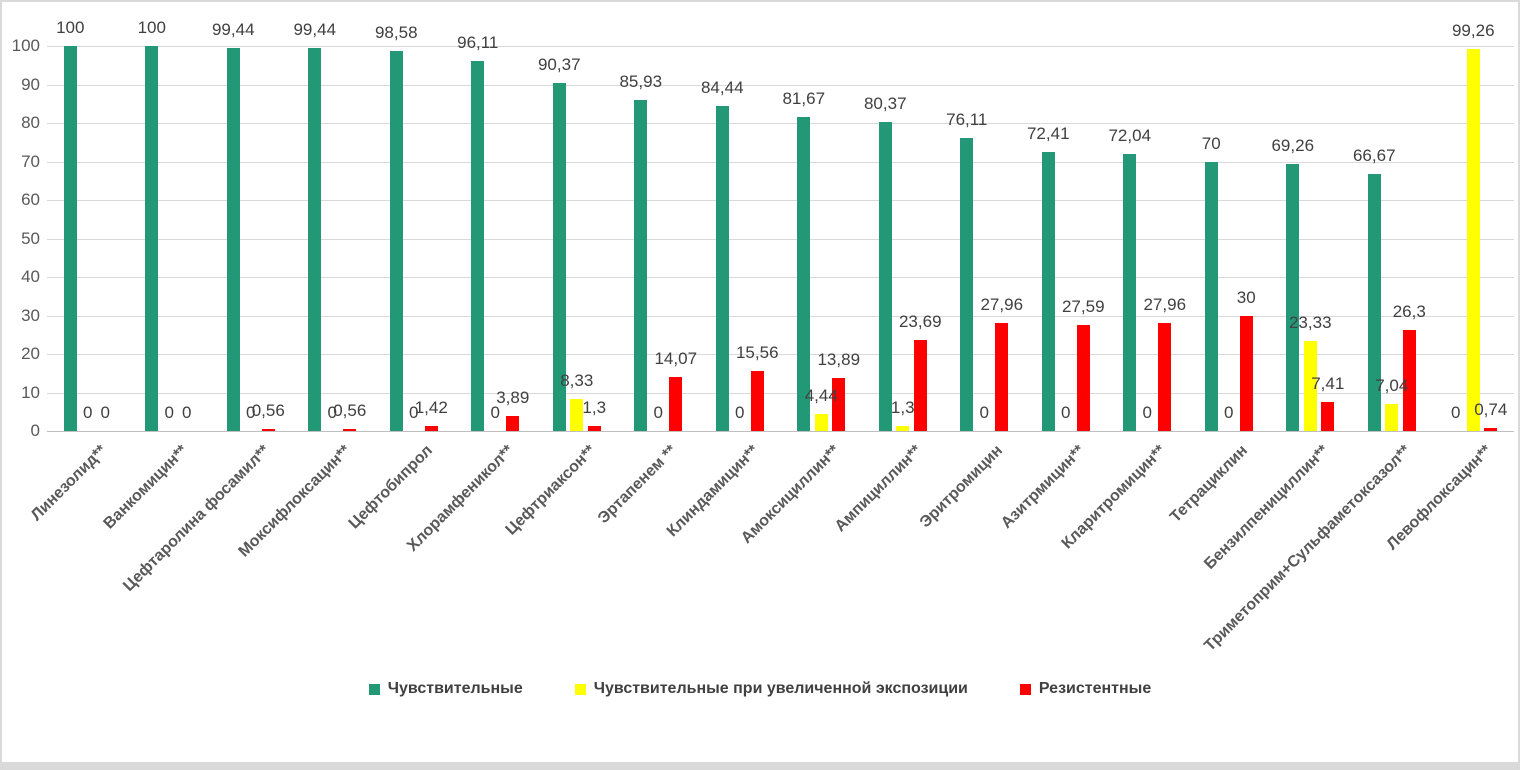  I want to click on bar-series1-cat1, so click(70, 238).